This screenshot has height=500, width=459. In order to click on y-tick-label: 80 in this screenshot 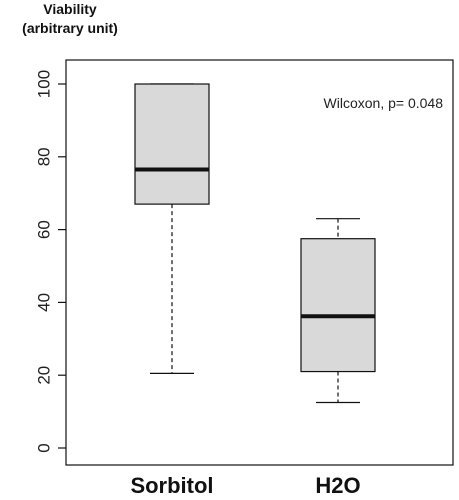, I will do `click(44, 156)`.